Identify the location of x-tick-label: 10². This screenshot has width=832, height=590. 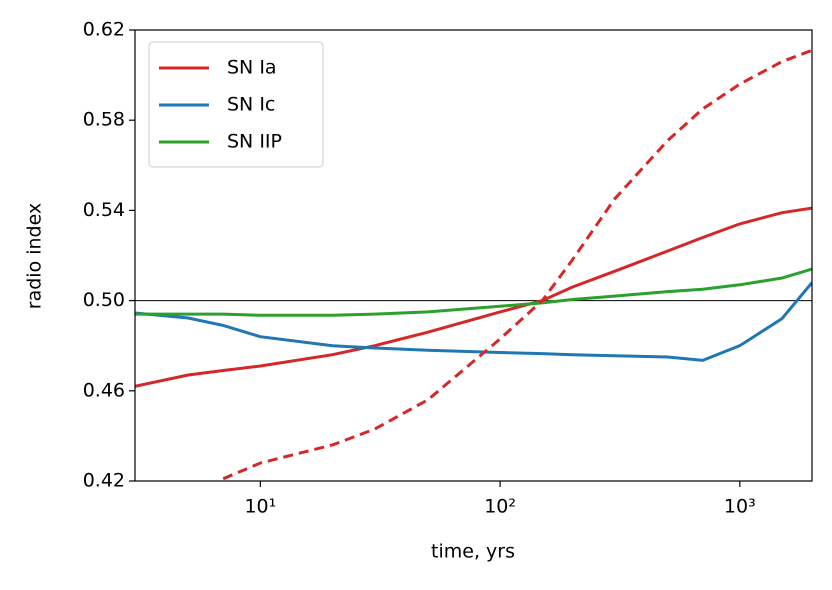
(500, 507).